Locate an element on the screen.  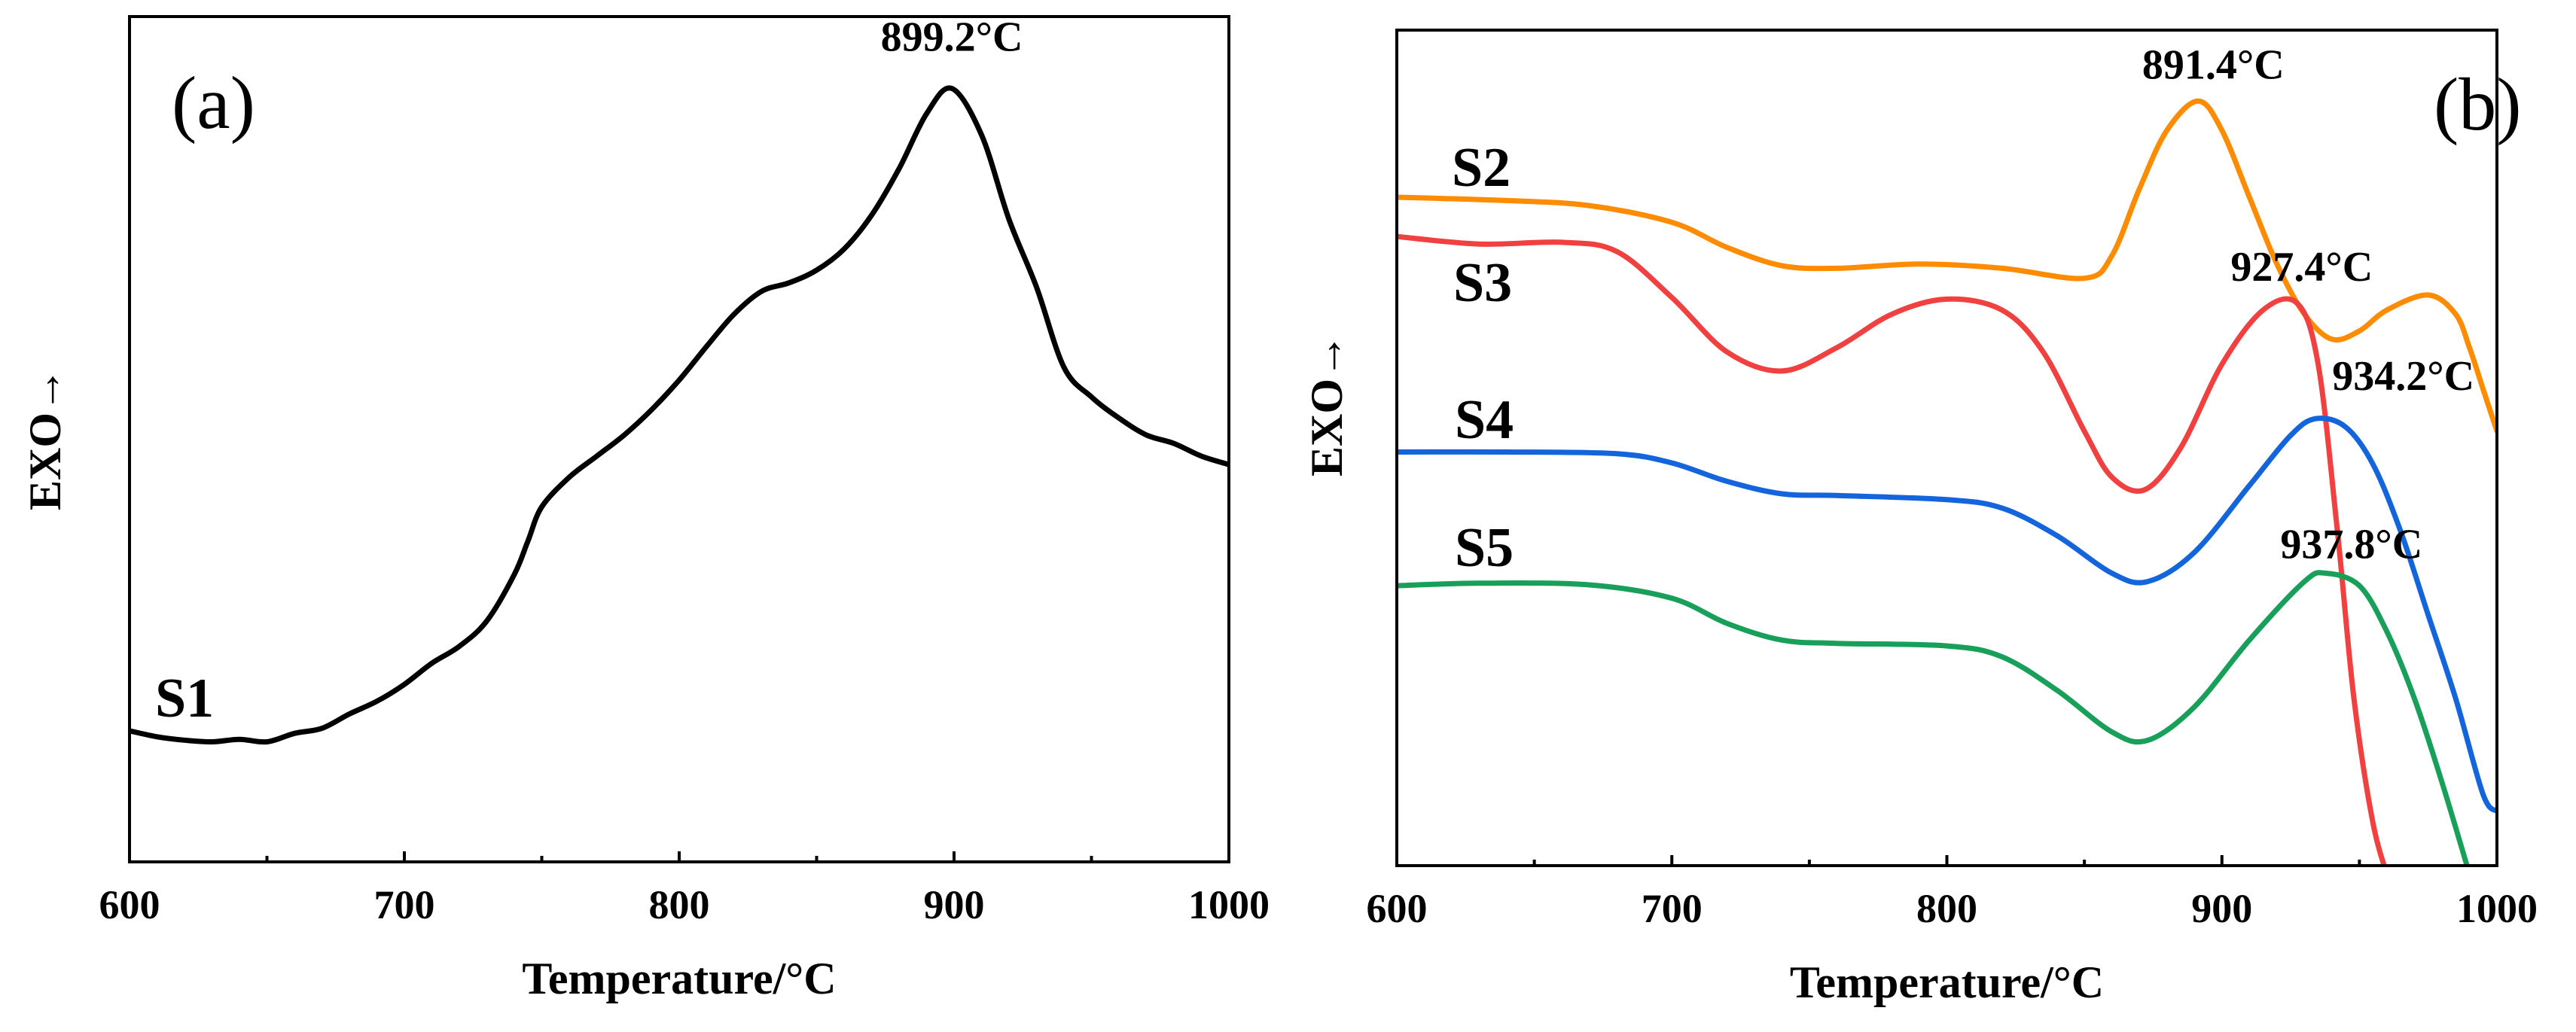
series-label-s1: S1 is located at coordinates (184, 698).